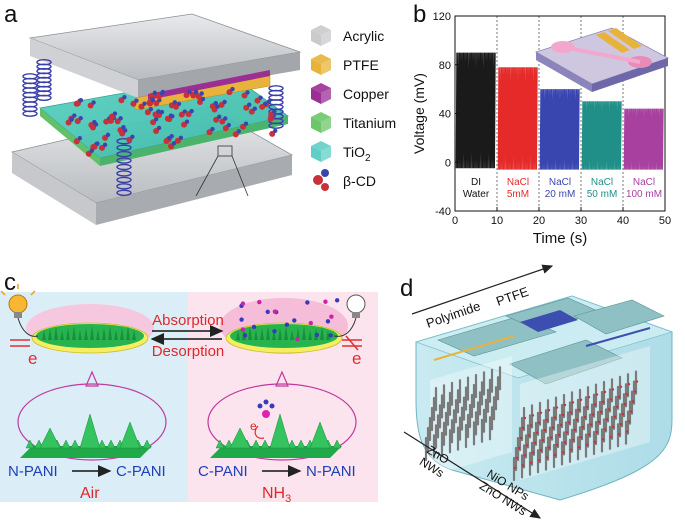  I want to click on legend-item: PTFE, so click(345, 64).